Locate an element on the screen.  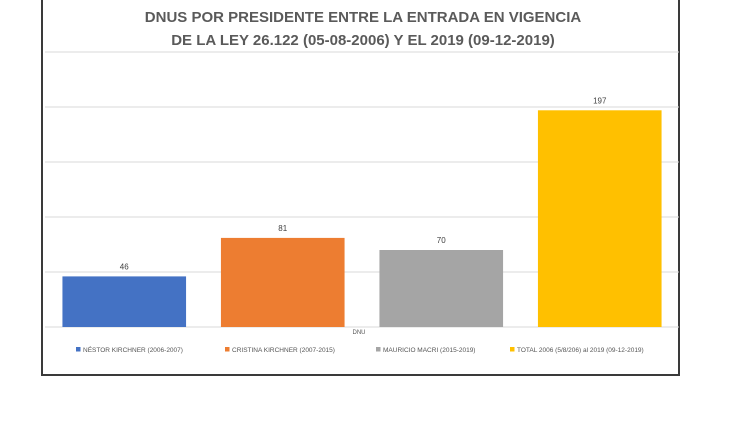
legend-label-3: MAURICIO MACRI (2015-2019) is located at coordinates (429, 350).